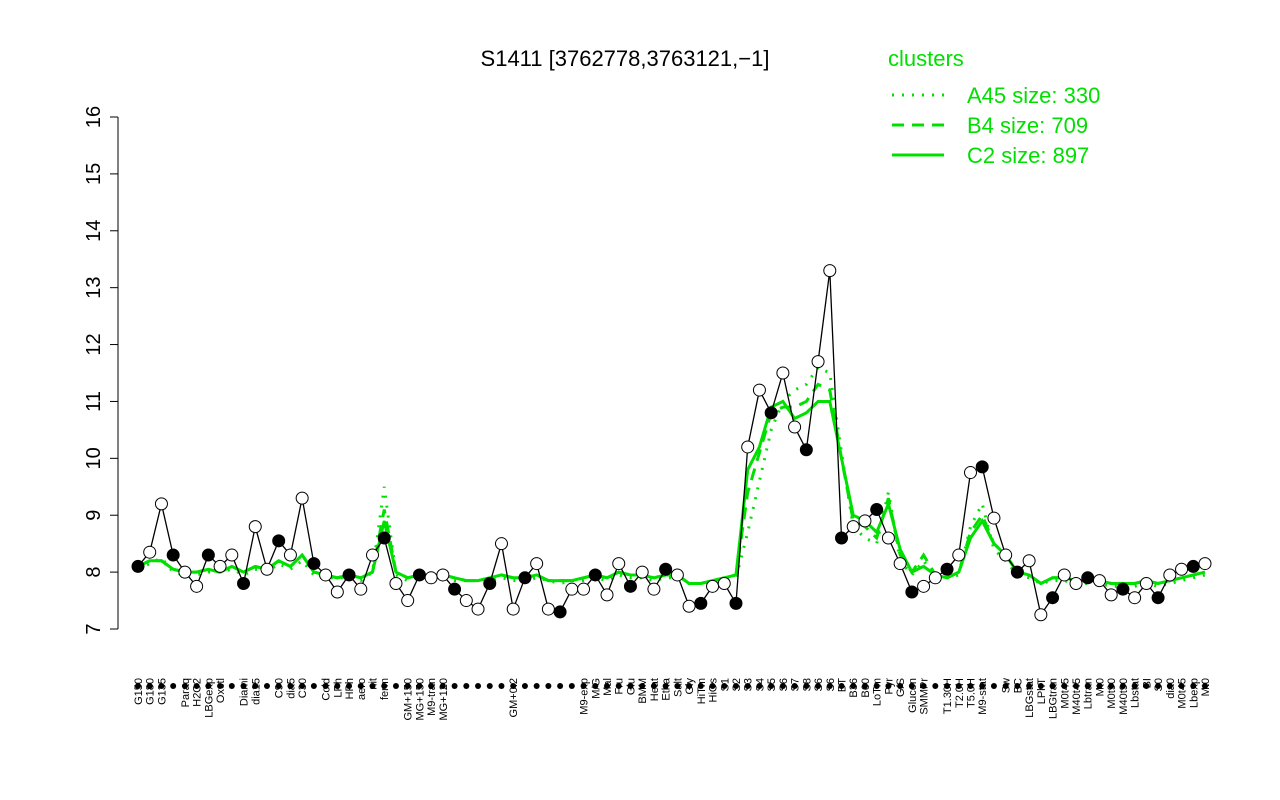 The height and width of the screenshot is (800, 1280). I want to click on x-tick-label: BC, so click(1018, 685).